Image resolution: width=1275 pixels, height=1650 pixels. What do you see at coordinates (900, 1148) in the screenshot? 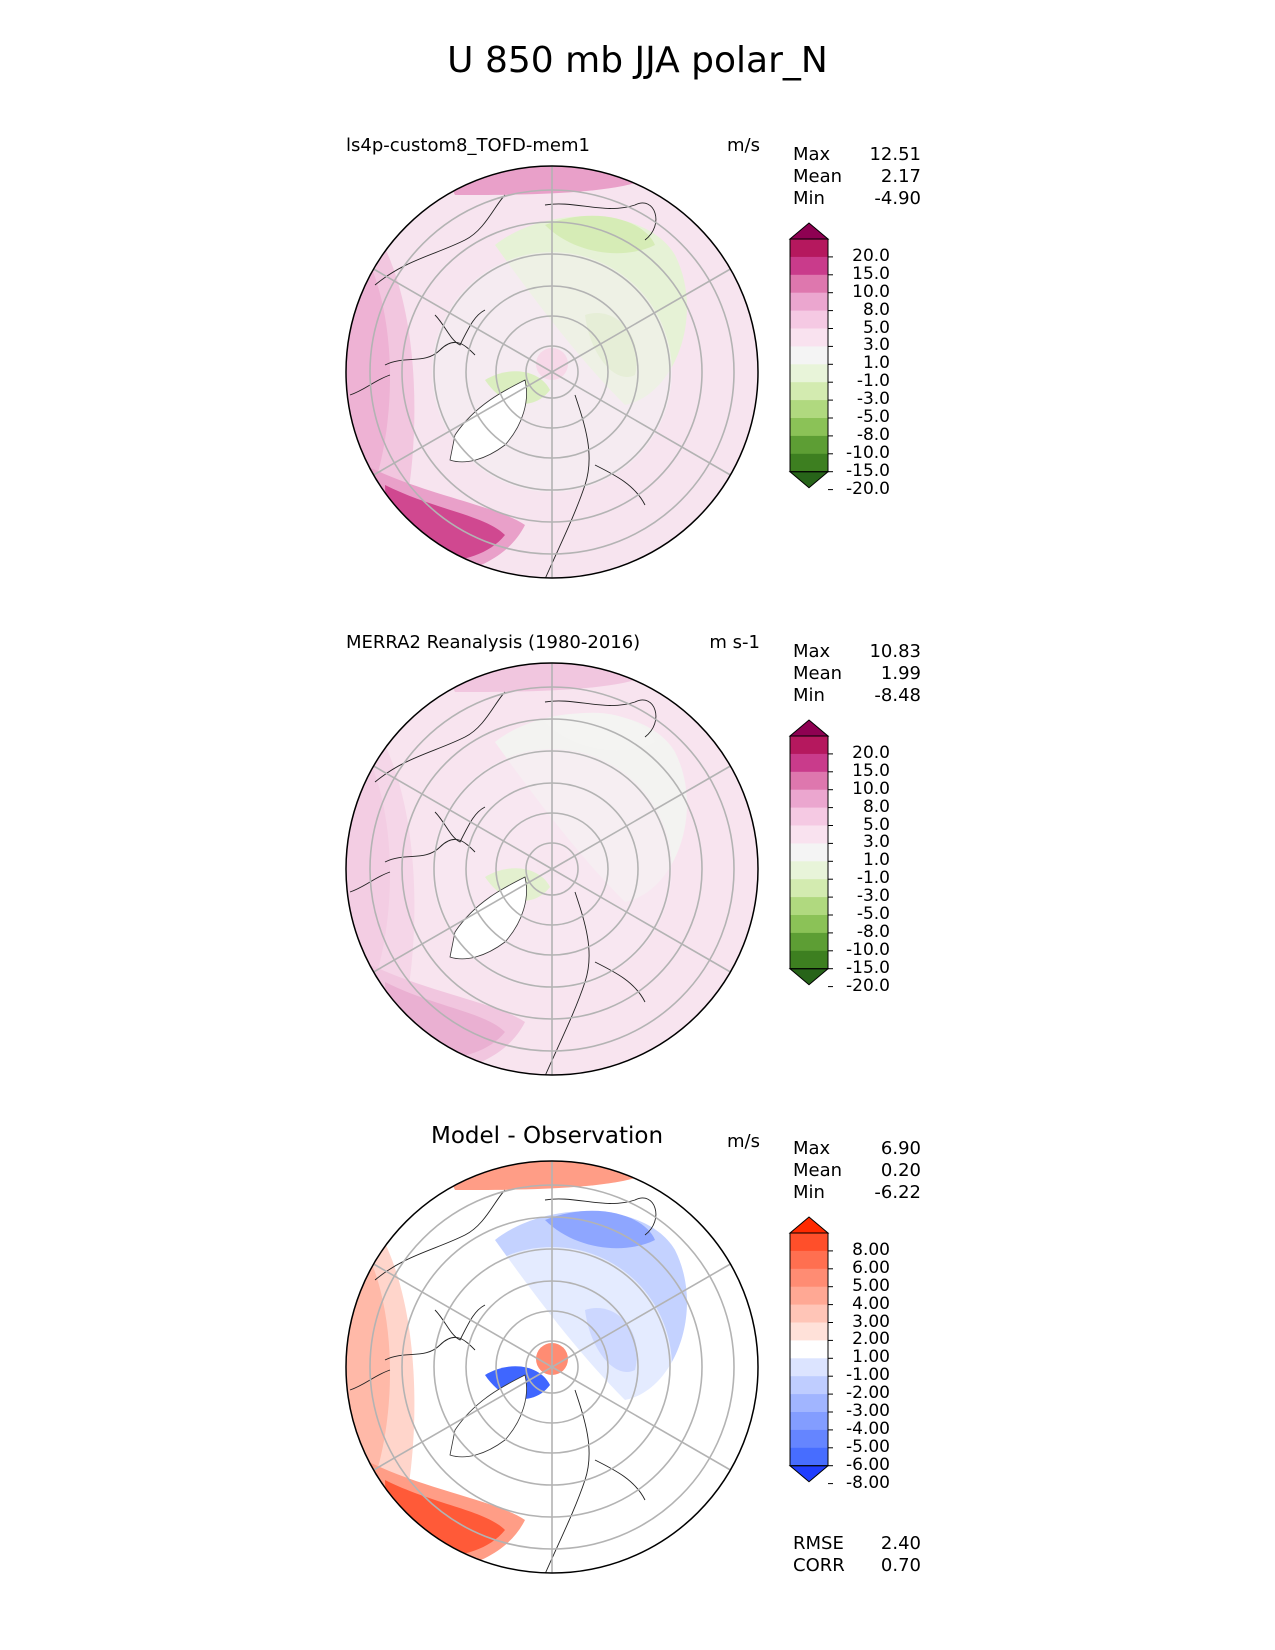
I see `stat-value: 6.90` at bounding box center [900, 1148].